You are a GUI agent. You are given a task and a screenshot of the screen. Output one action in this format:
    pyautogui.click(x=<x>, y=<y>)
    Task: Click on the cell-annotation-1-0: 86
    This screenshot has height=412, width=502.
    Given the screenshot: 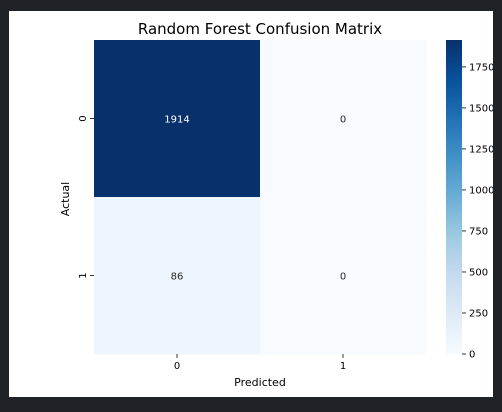 What is the action you would take?
    pyautogui.click(x=177, y=277)
    